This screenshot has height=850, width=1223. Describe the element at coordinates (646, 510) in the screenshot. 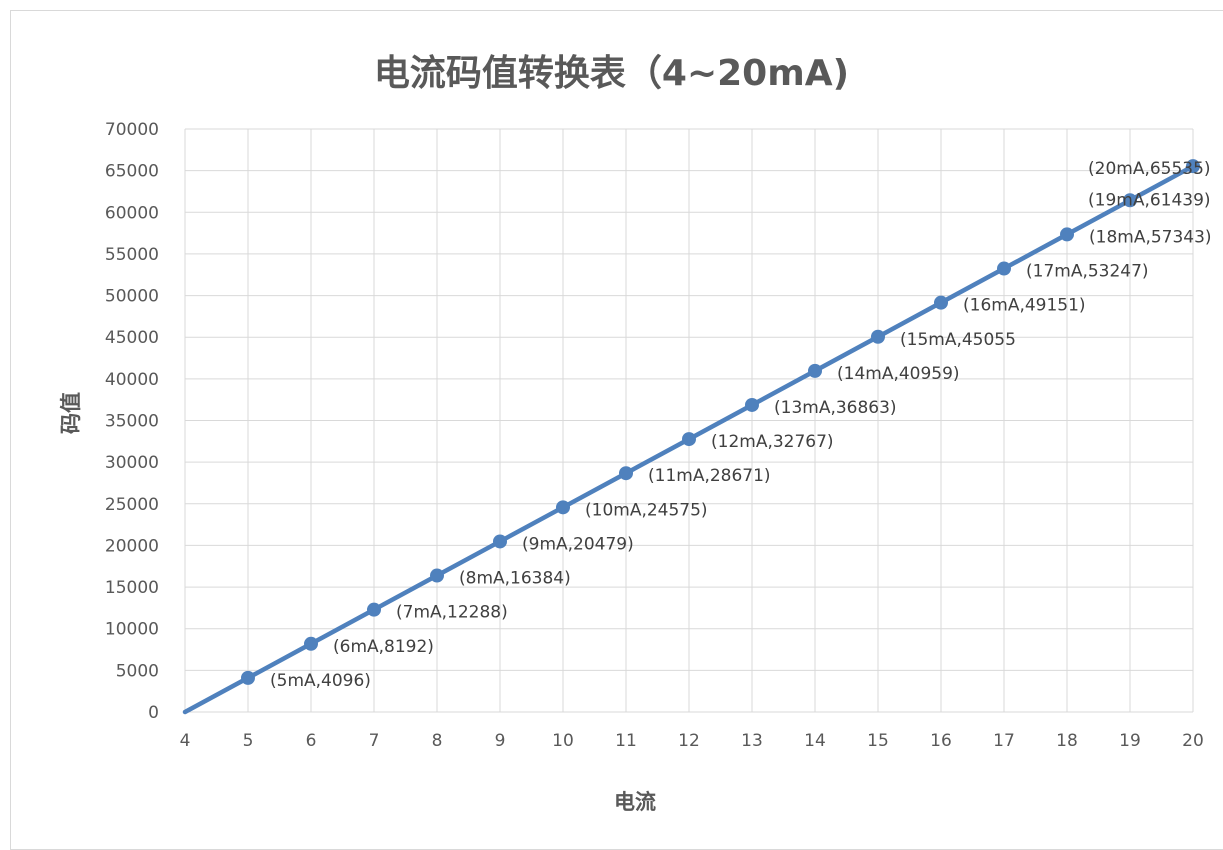

I see `data-label: (10mA,24575)` at that location.